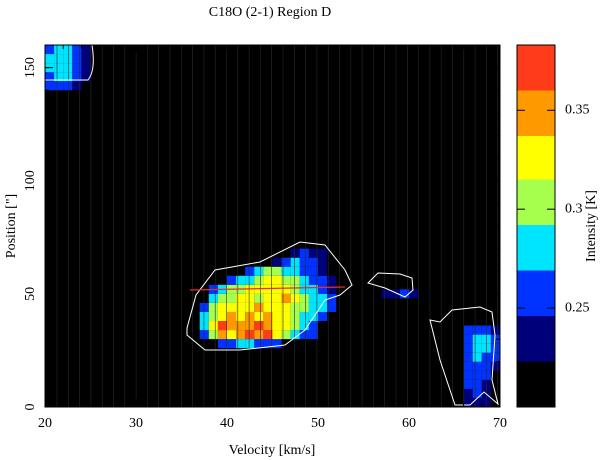 This screenshot has width=600, height=460. What do you see at coordinates (409, 423) in the screenshot?
I see `x-tick-label: 60` at bounding box center [409, 423].